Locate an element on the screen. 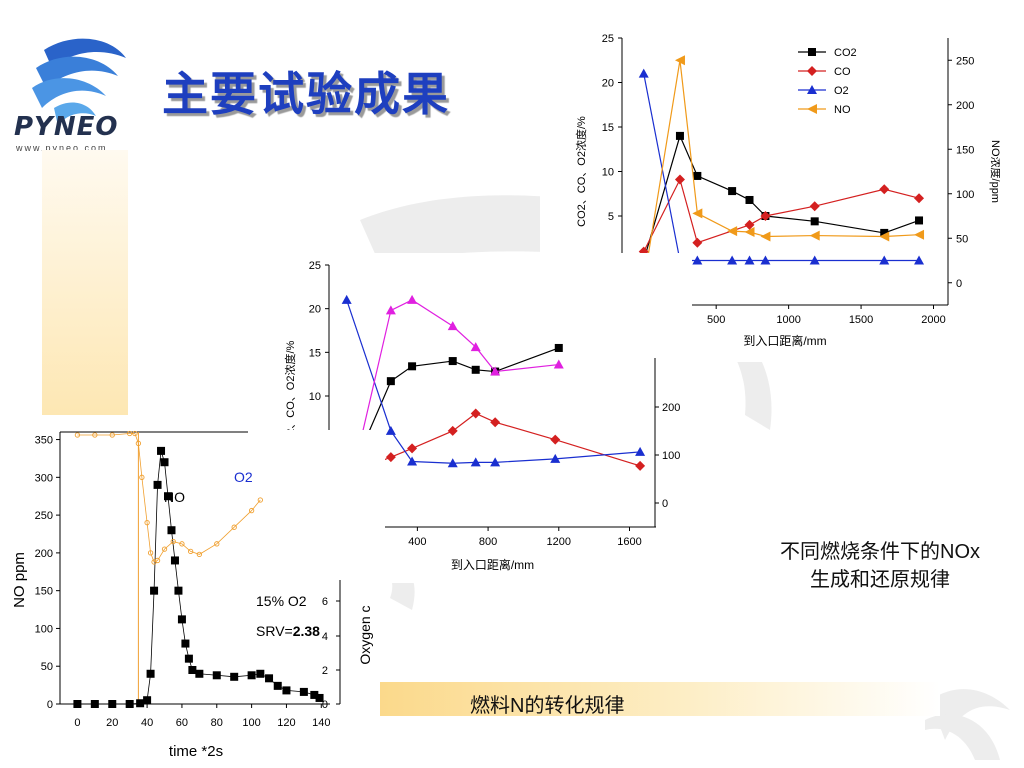  logo-url: www.pyneo.com is located at coordinates (62, 148).